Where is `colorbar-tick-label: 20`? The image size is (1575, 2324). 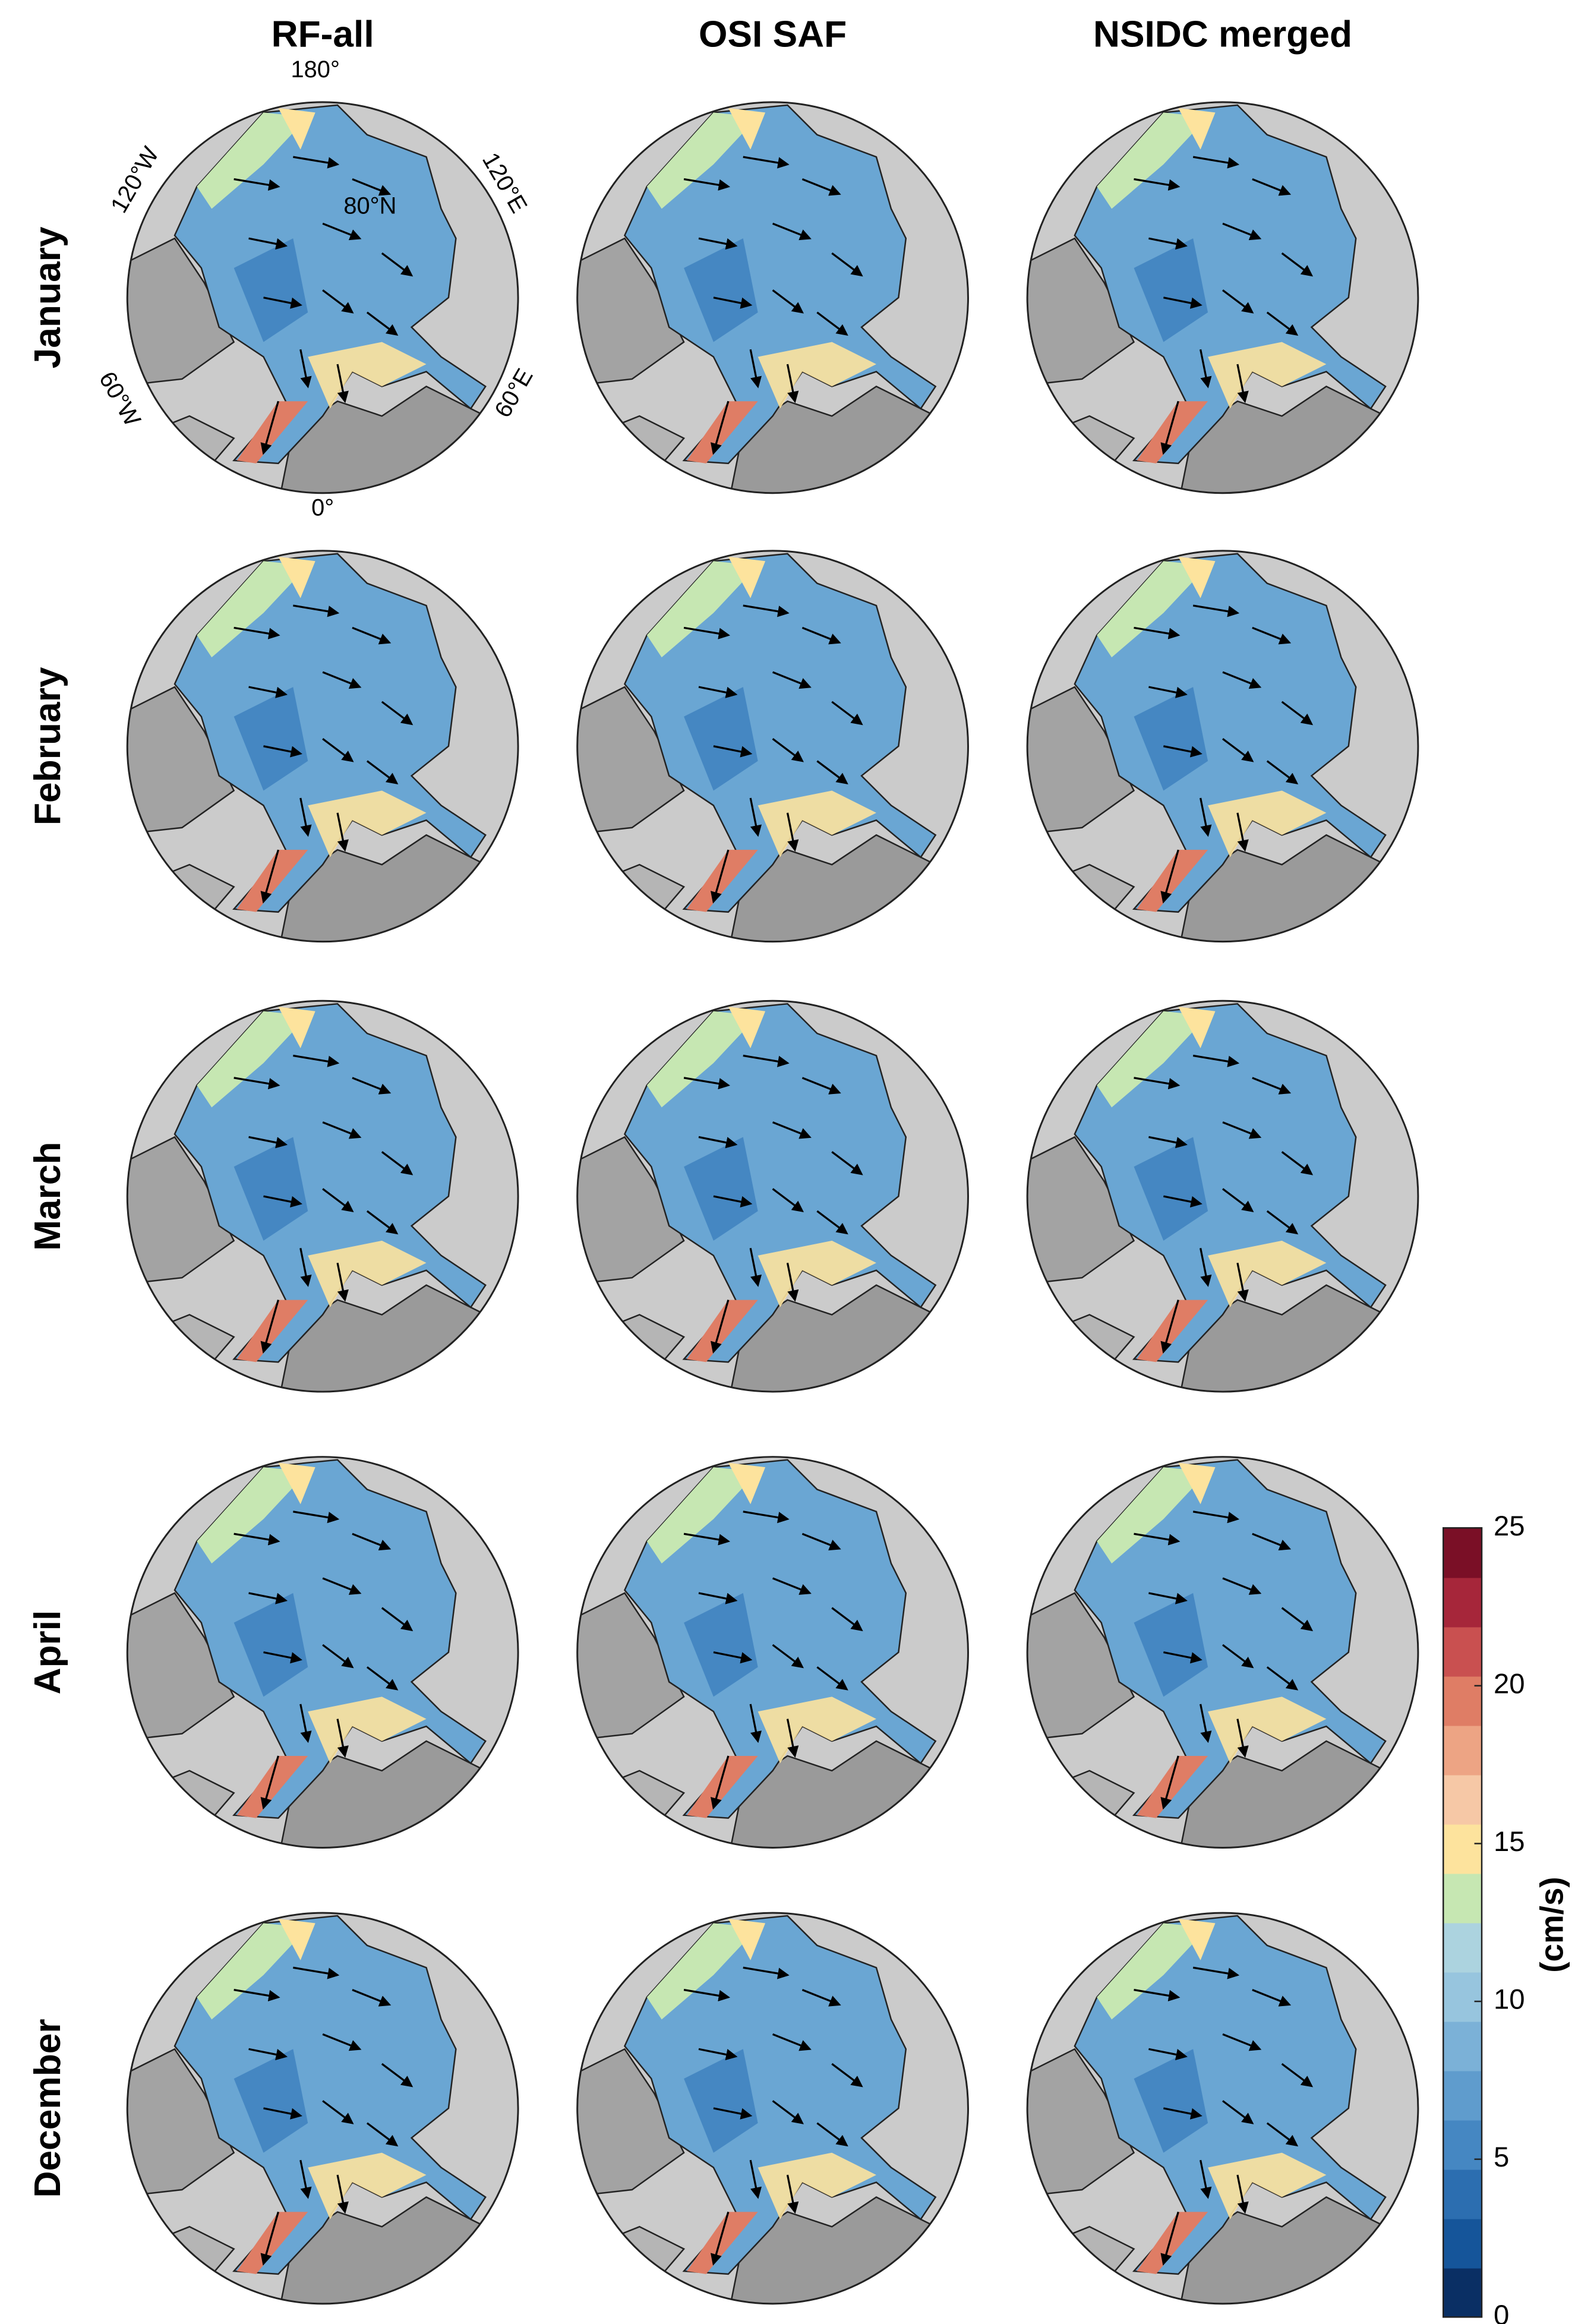 colorbar-tick-label: 20 is located at coordinates (1509, 1683).